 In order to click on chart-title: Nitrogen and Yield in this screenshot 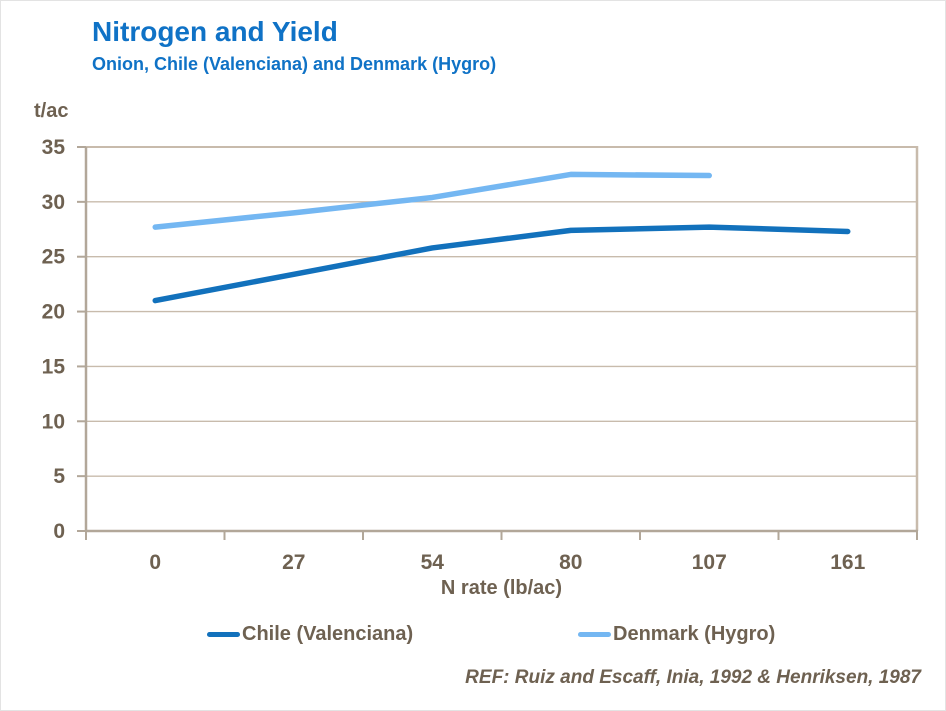, I will do `click(215, 31)`.